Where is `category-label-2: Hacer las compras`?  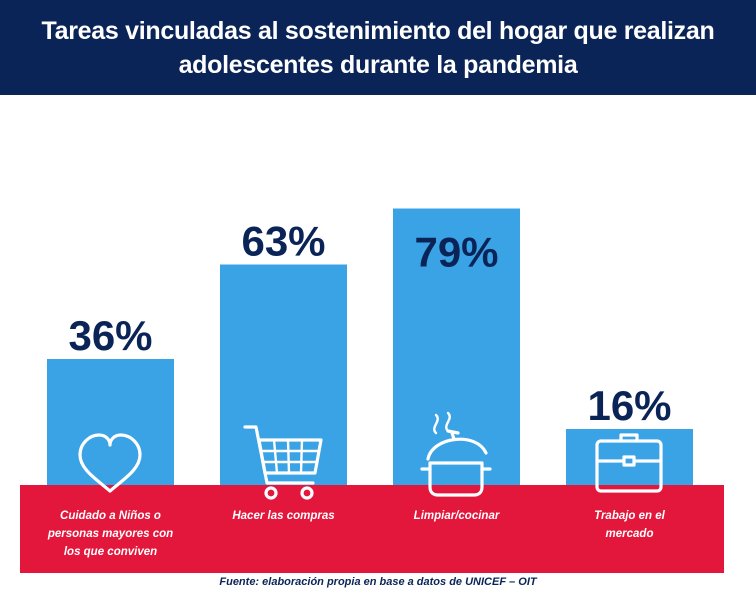
category-label-2: Hacer las compras is located at coordinates (283, 516).